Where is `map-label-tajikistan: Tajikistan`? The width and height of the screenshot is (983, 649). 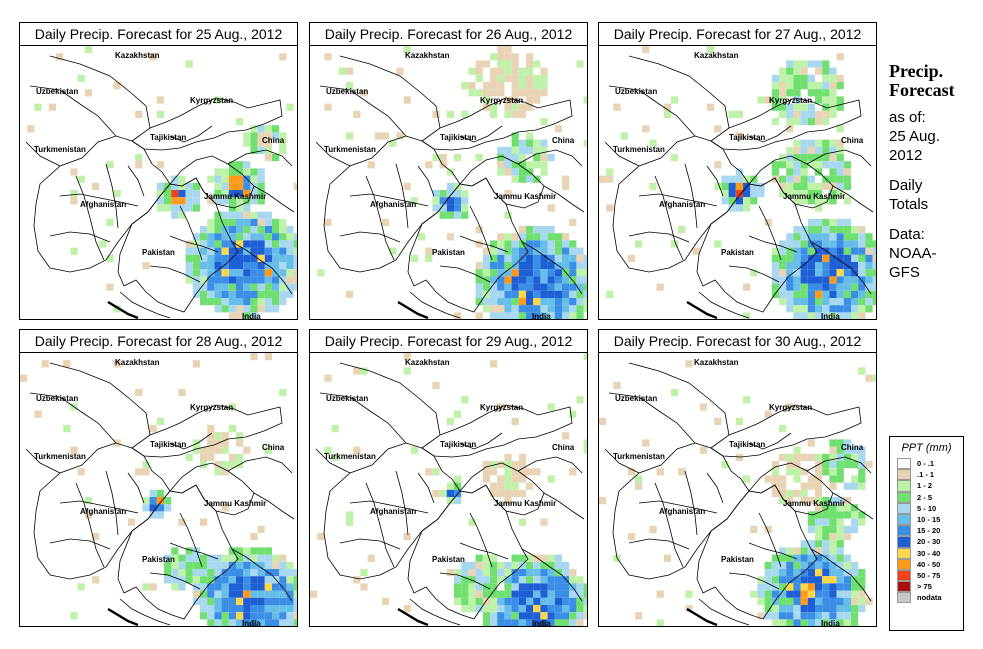 map-label-tajikistan: Tajikistan is located at coordinates (747, 137).